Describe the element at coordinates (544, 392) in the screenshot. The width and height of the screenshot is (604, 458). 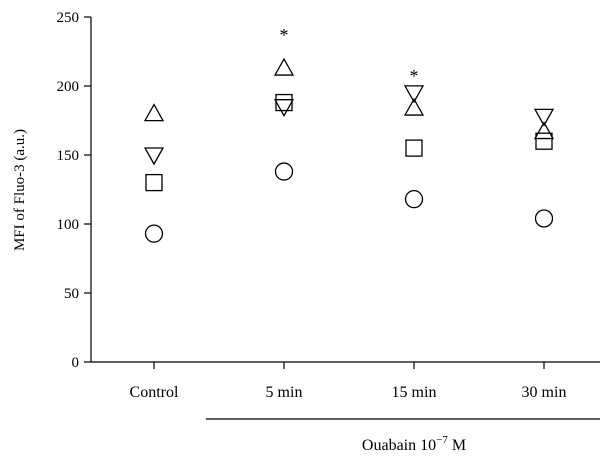
I see `x-tick-label-30-min: 30 min` at that location.